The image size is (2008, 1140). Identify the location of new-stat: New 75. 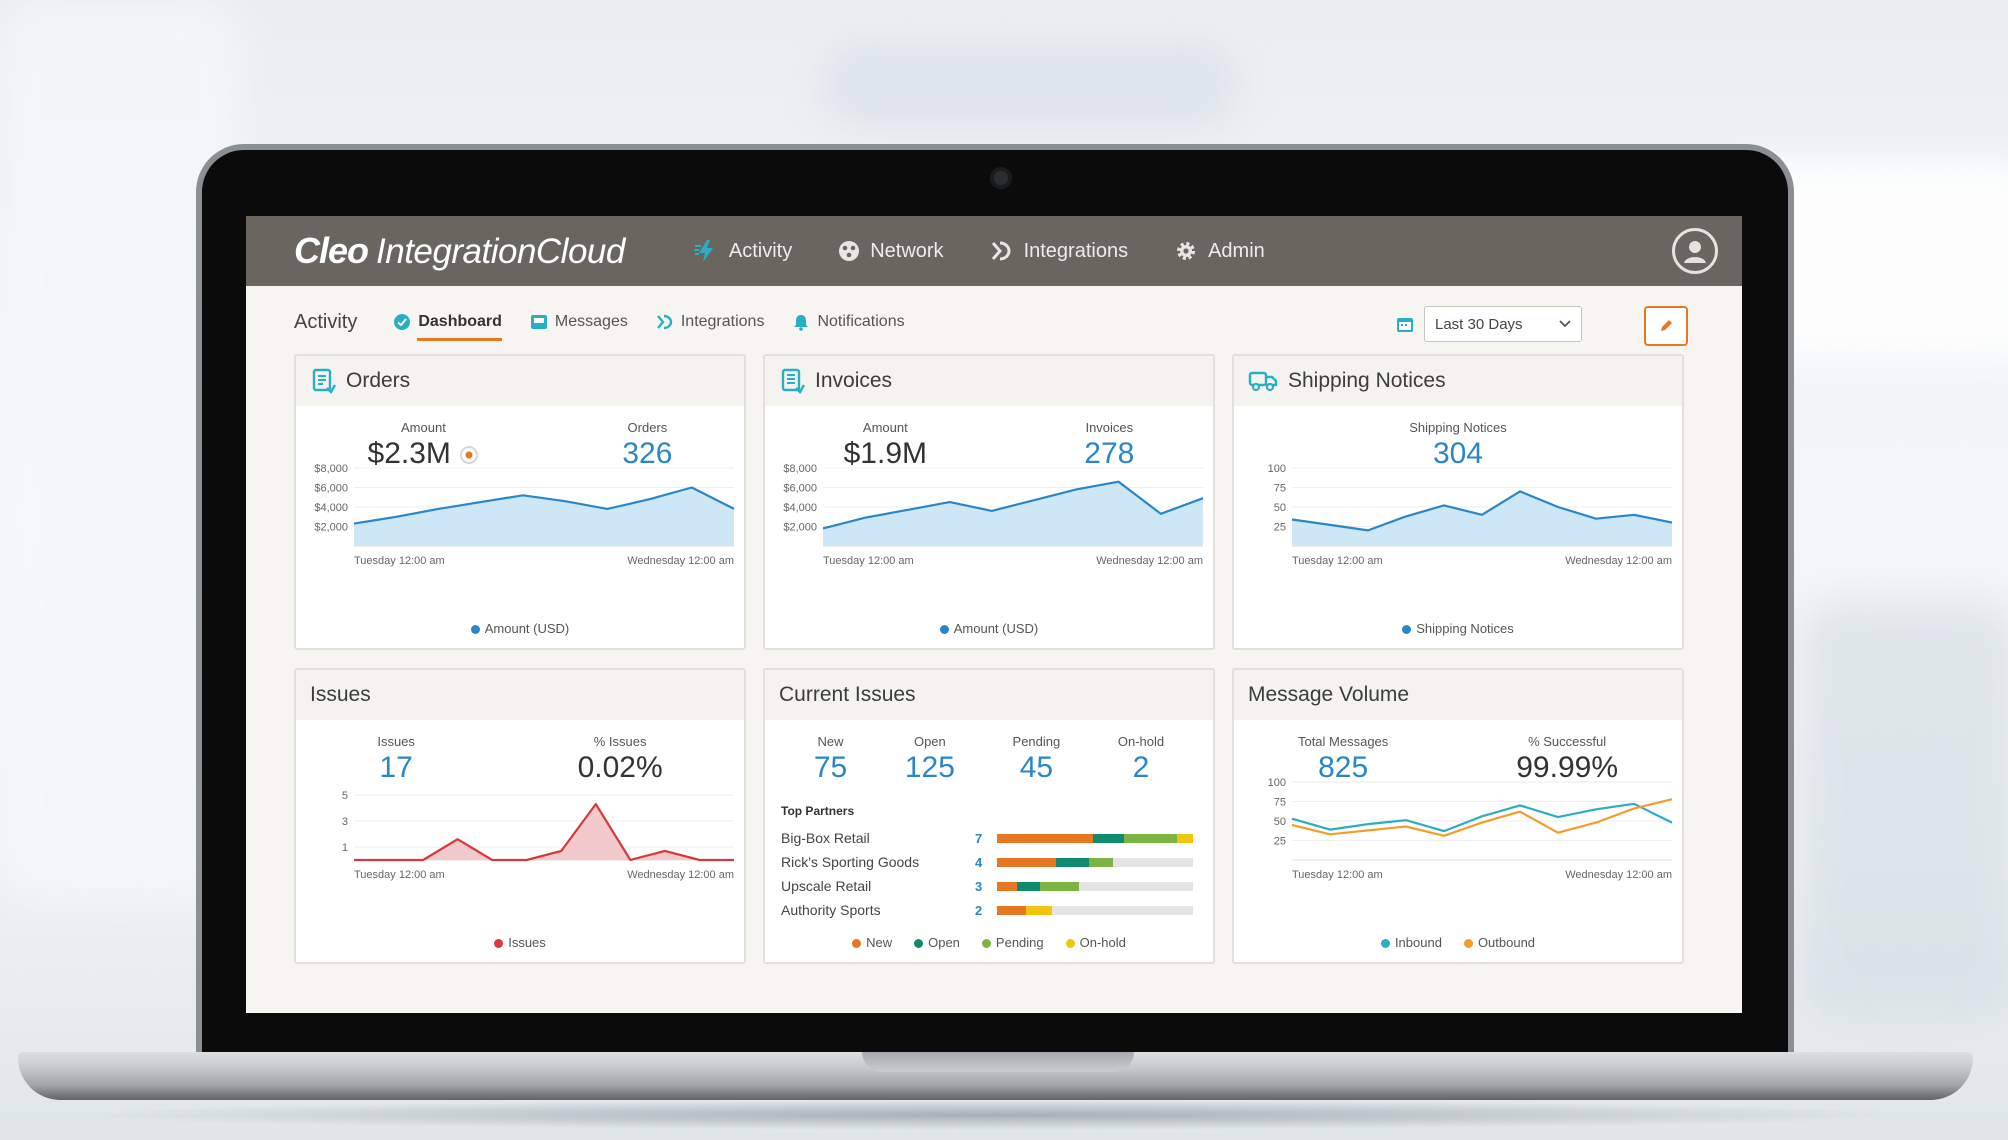
(830, 759).